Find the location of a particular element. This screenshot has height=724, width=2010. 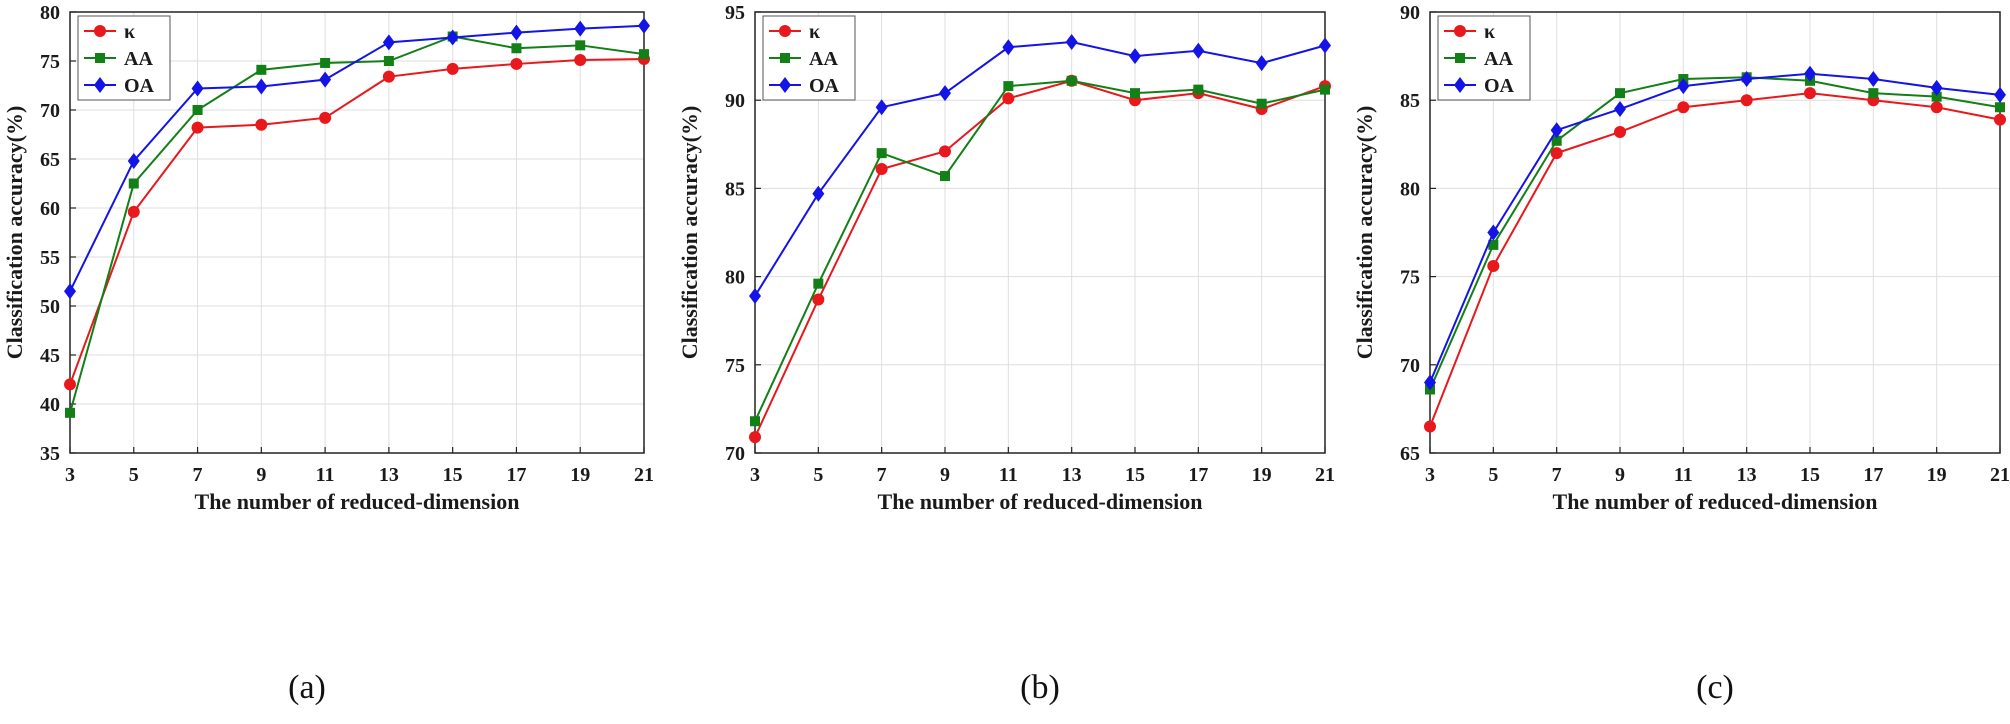

legend: κ AA OA is located at coordinates (1484, 58).